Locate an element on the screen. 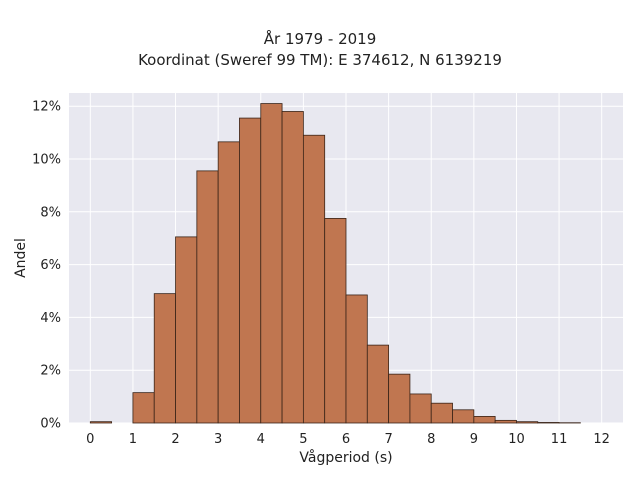  x-tick-label: 12 is located at coordinates (601, 439).